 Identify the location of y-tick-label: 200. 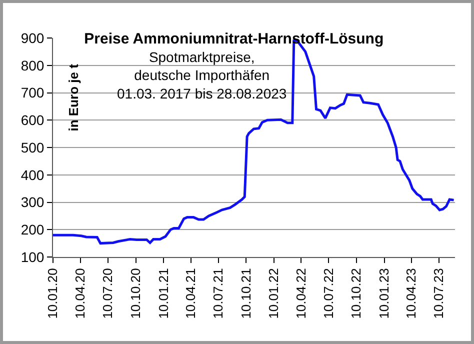
(32, 230).